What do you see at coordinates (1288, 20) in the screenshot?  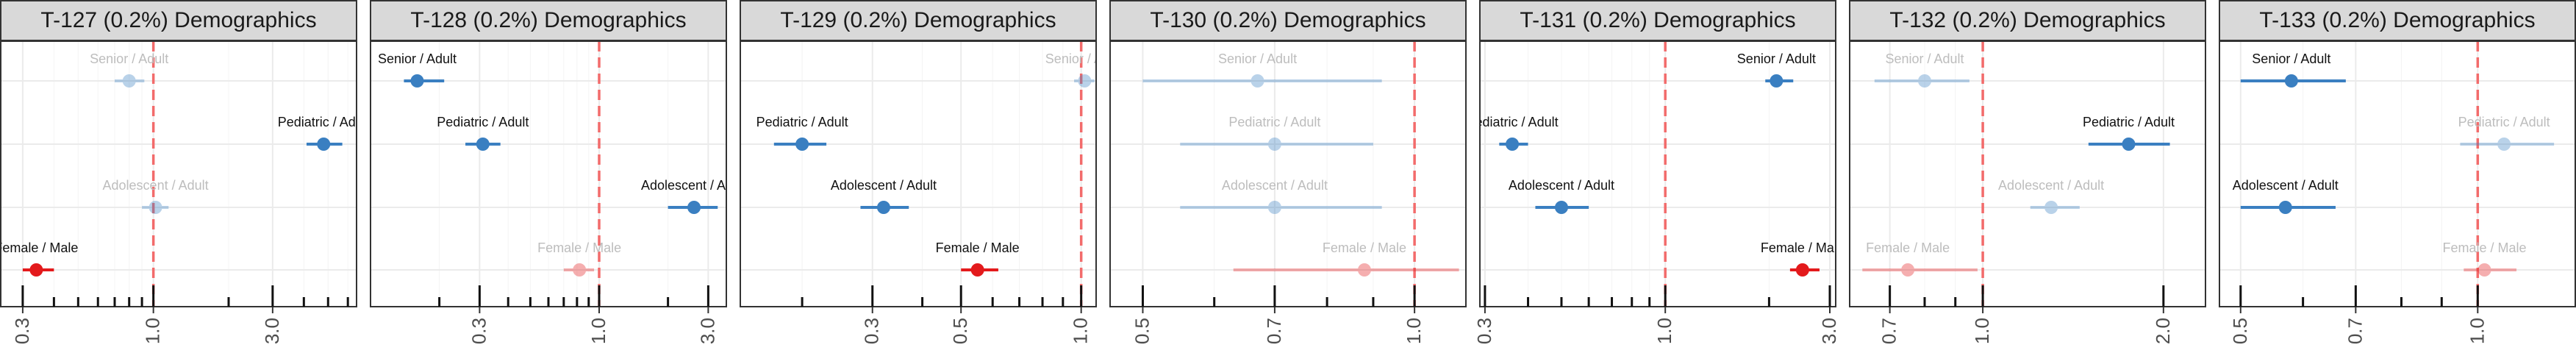 I see `panel-title: T-130 (0.2%) Demographics` at bounding box center [1288, 20].